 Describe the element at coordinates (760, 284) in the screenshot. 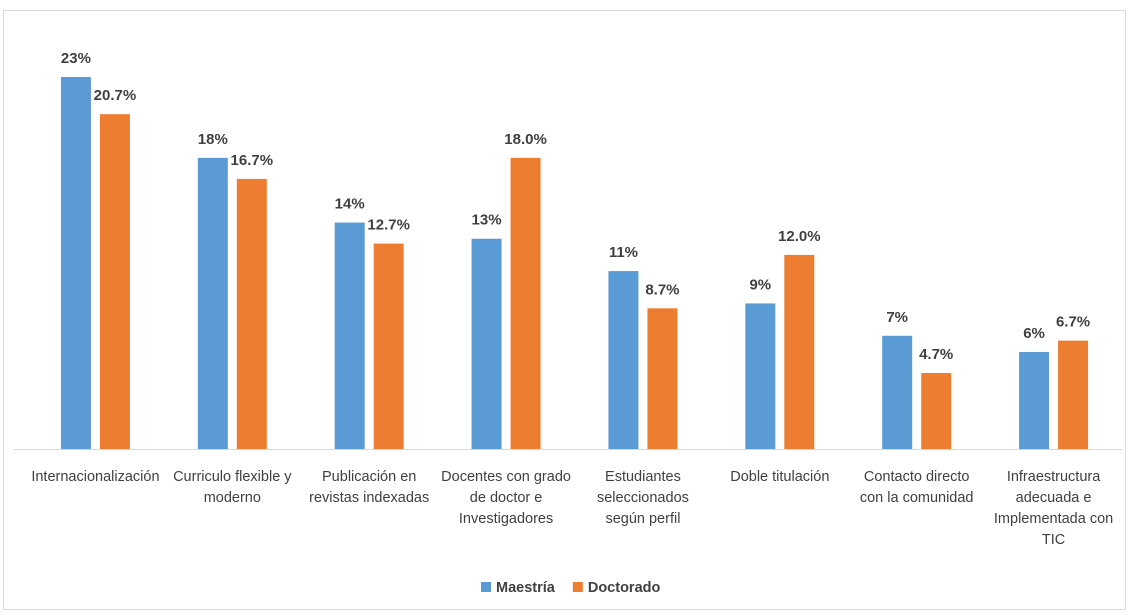

I see `value-label-maestria-5: 9%` at that location.